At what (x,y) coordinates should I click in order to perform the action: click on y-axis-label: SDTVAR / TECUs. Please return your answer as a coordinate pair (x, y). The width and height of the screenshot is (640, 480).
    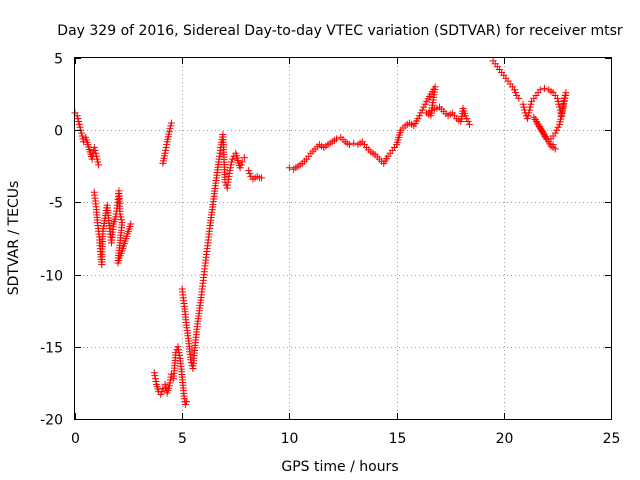
    Looking at the image, I should click on (14, 238).